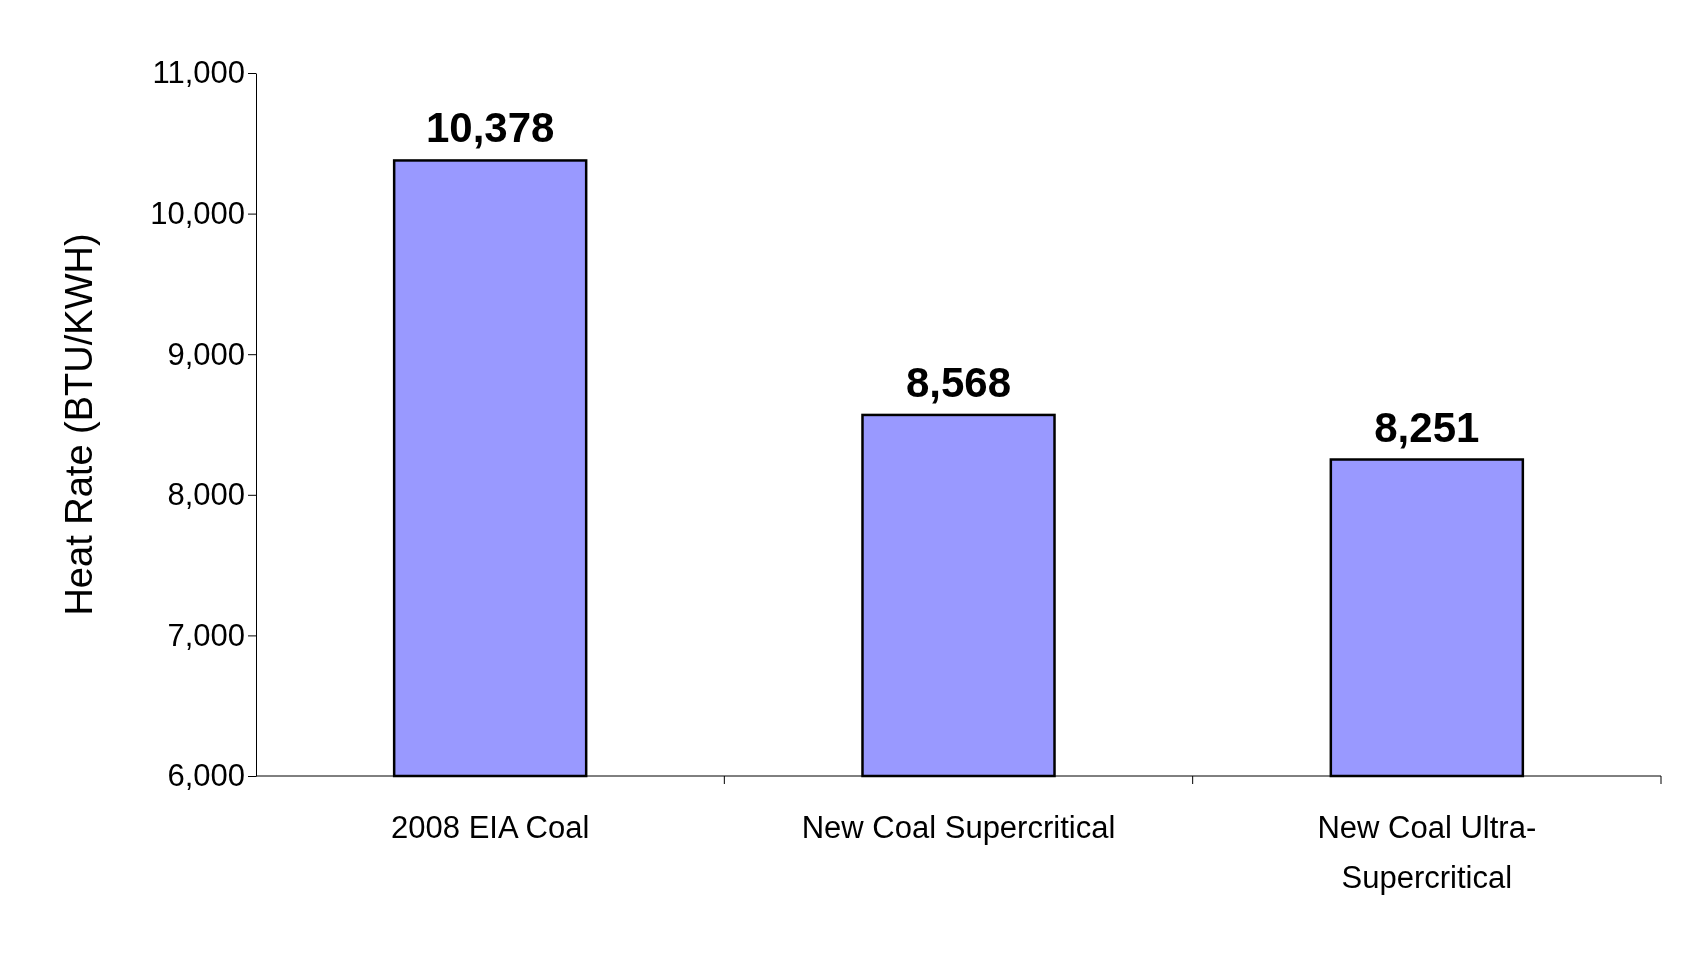  I want to click on x-tick-label: New Coal Supercritical, so click(958, 827).